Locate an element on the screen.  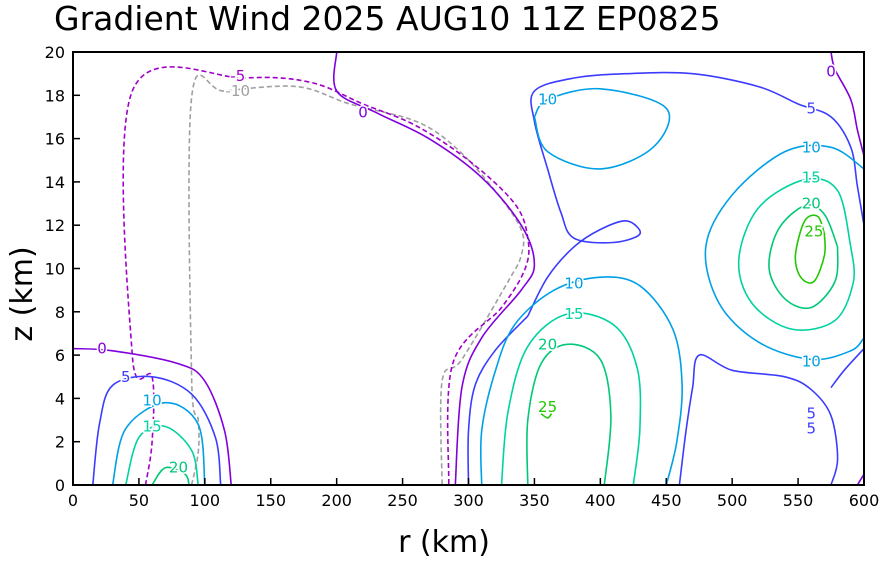
y-tick-label: 20 is located at coordinates (55, 52).